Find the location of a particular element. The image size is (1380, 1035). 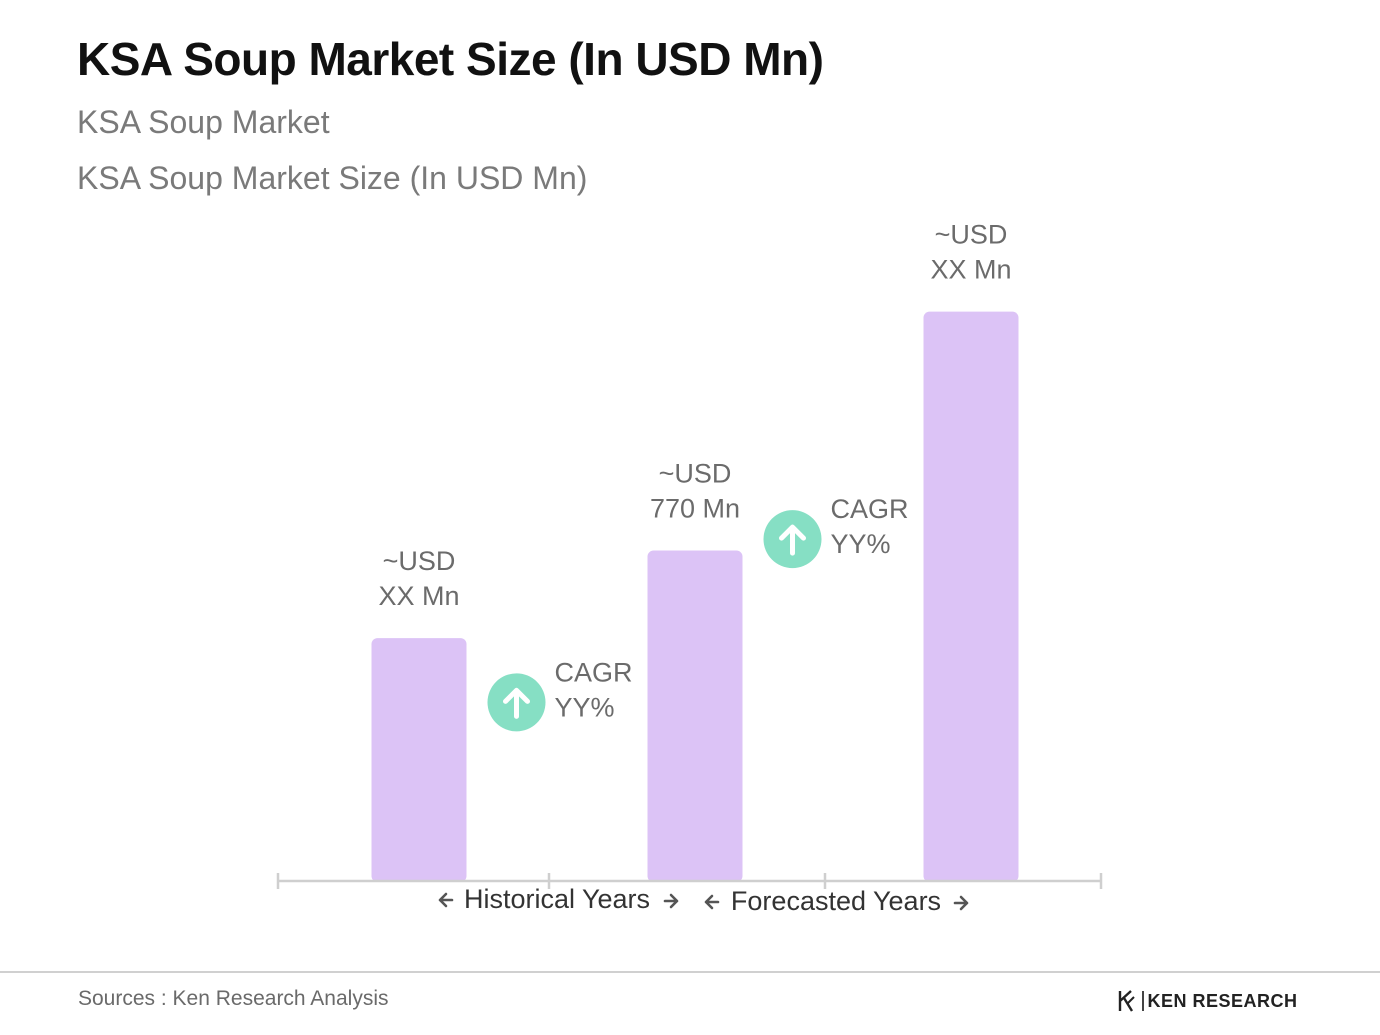

logo-text: KEN RESEARCH is located at coordinates (1222, 1000).